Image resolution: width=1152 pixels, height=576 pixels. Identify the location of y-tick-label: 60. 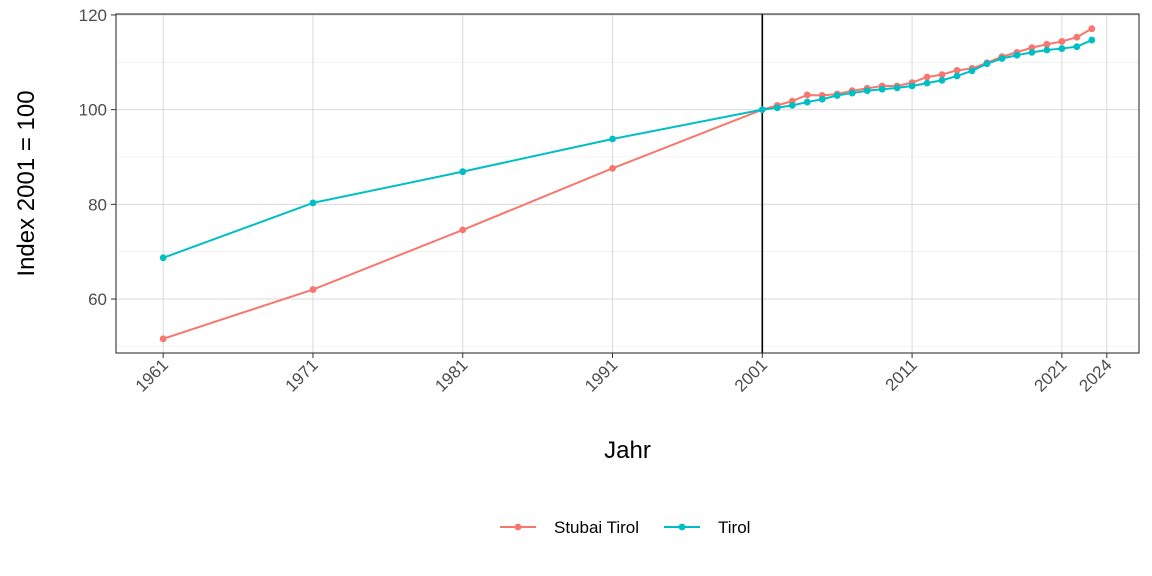
(97, 299).